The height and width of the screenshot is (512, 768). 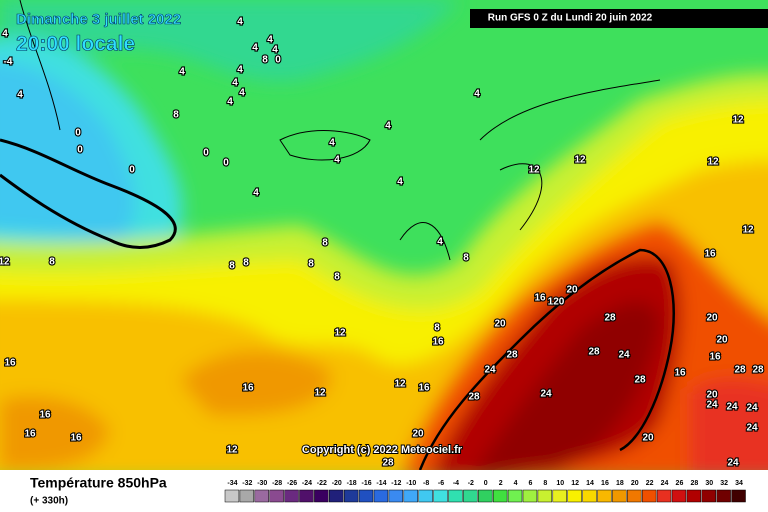 What do you see at coordinates (575, 483) in the screenshot?
I see `scale-label: 12` at bounding box center [575, 483].